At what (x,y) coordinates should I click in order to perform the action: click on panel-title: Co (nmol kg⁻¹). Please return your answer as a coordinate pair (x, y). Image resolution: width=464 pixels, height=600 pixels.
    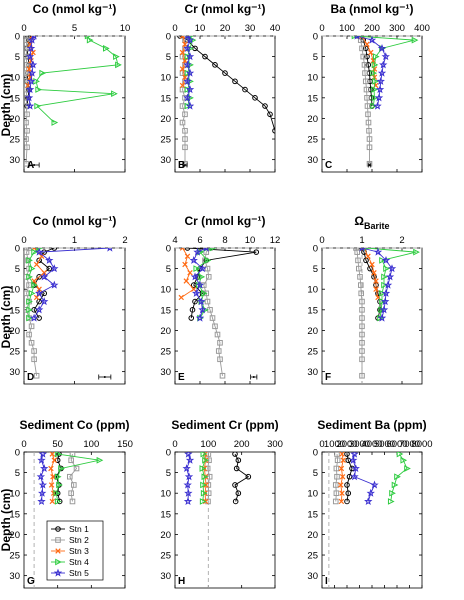
    Looking at the image, I should click on (75, 9).